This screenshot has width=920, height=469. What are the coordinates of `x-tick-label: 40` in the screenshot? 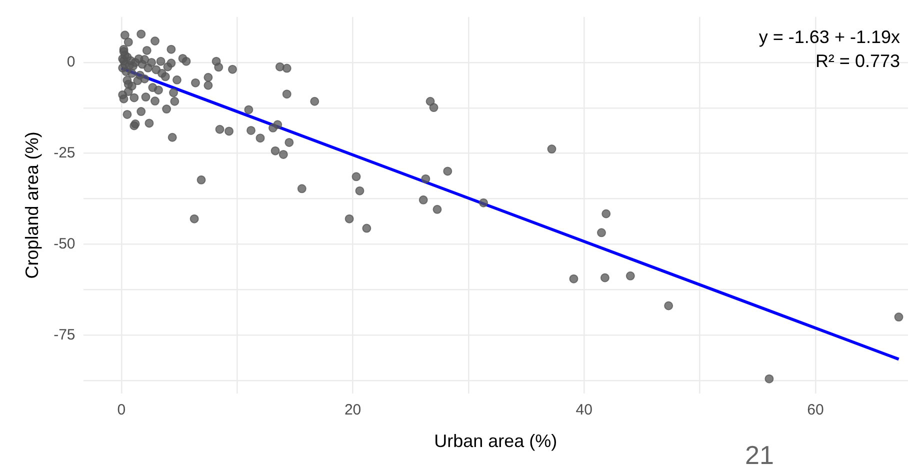 It's located at (584, 410).